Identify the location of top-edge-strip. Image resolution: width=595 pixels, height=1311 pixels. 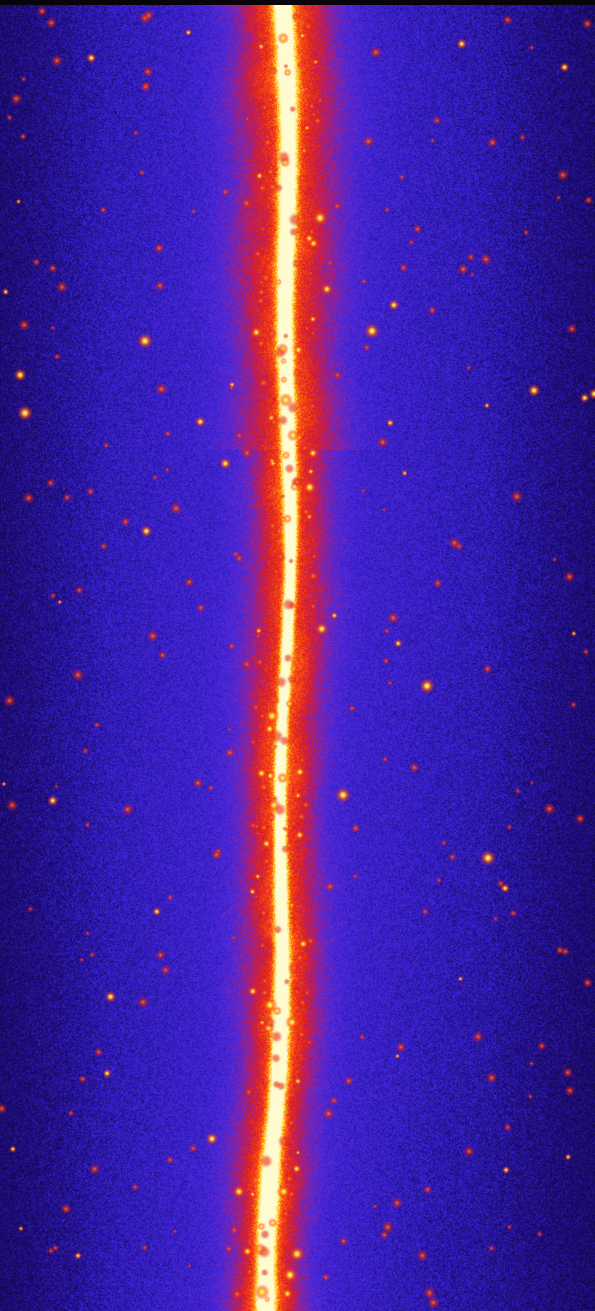
(297, 2).